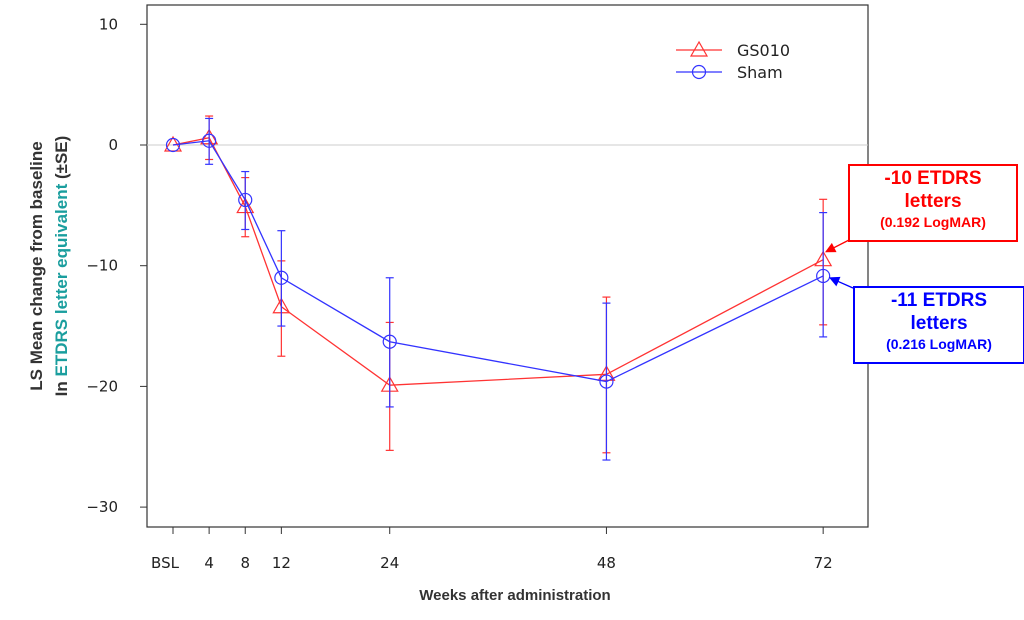 The width and height of the screenshot is (1024, 620). What do you see at coordinates (606, 563) in the screenshot?
I see `x-tick-label: 48` at bounding box center [606, 563].